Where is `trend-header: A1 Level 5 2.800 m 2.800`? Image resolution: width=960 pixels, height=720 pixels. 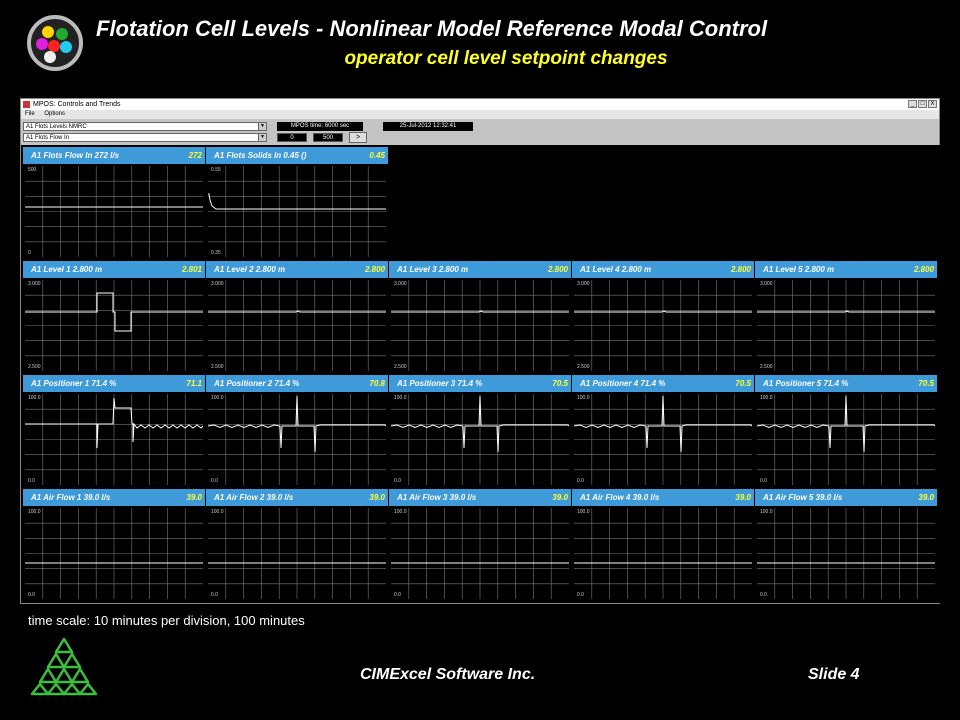 trend-header: A1 Level 5 2.800 m 2.800 is located at coordinates (846, 269).